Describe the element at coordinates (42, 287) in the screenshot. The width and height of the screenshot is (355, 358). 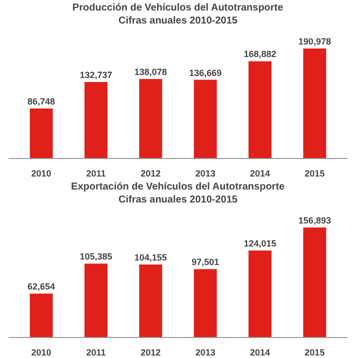
I see `data-label: 62,654` at that location.